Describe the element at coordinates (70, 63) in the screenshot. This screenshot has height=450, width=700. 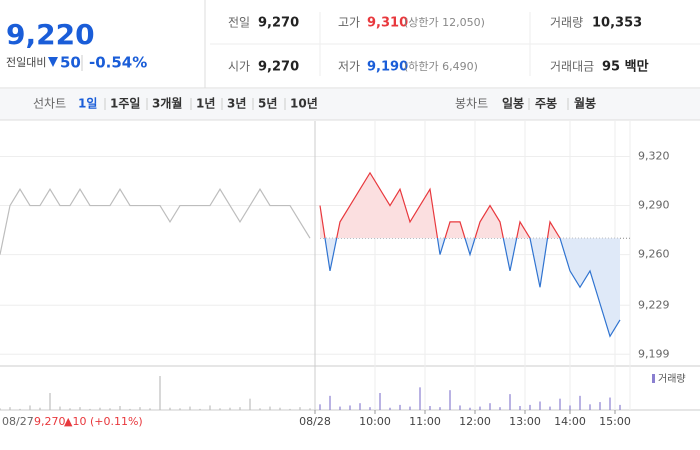
I see `change: 50` at that location.